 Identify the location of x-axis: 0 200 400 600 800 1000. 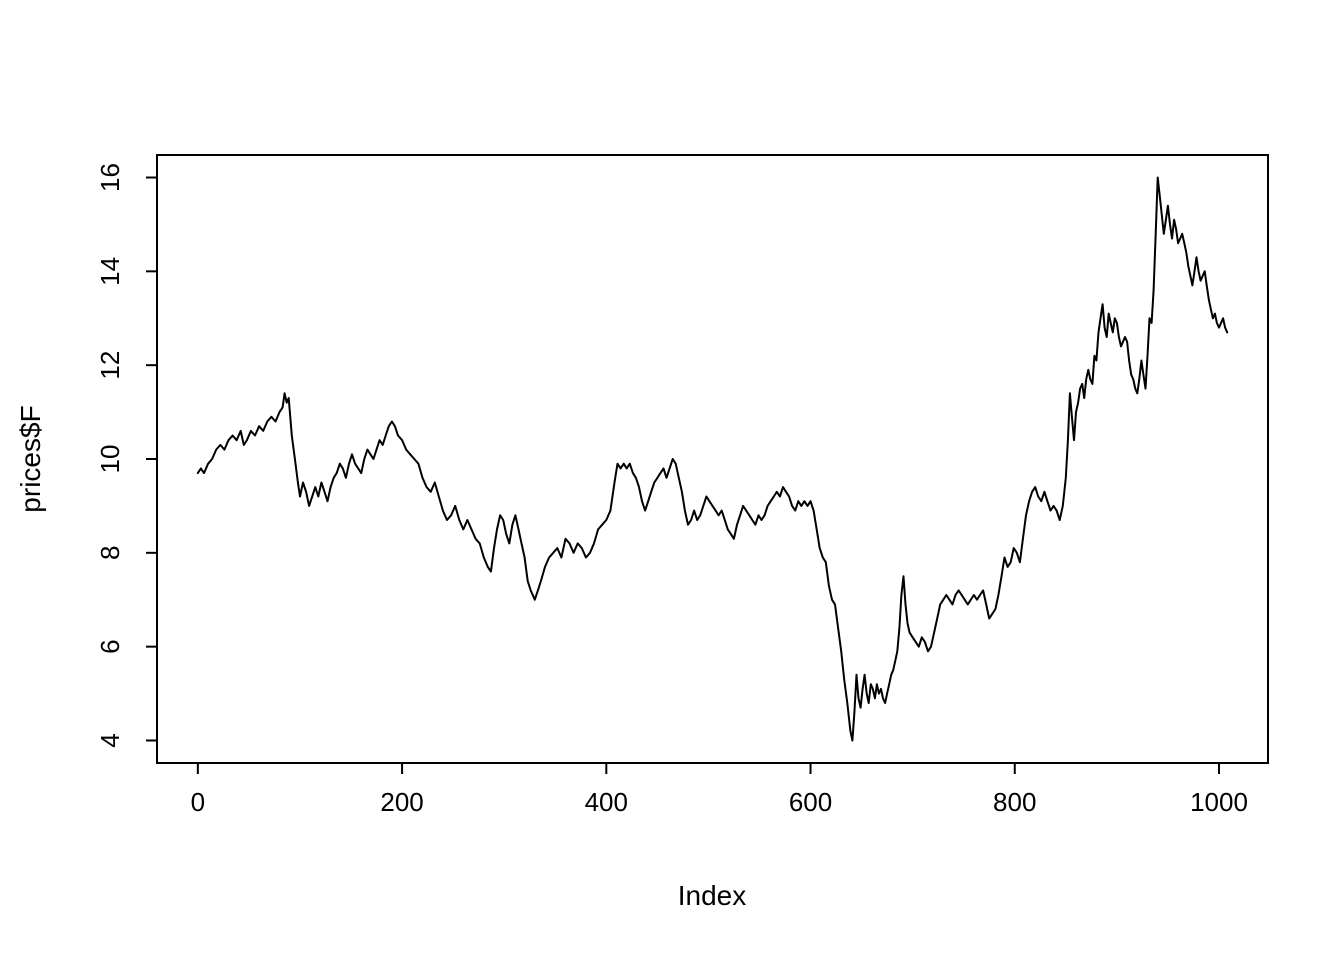
(719, 790).